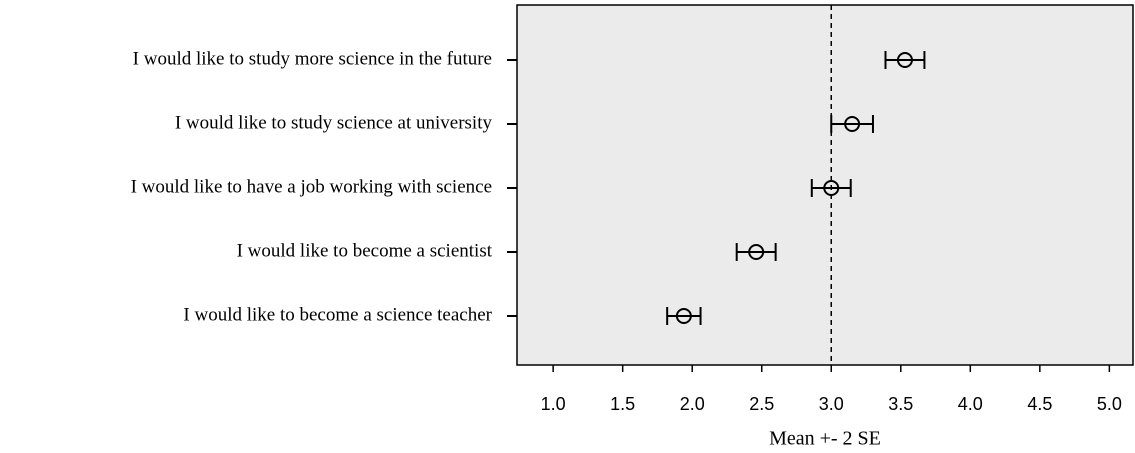 The height and width of the screenshot is (453, 1135). Describe the element at coordinates (1039, 404) in the screenshot. I see `x-tick-label: 4.5` at that location.